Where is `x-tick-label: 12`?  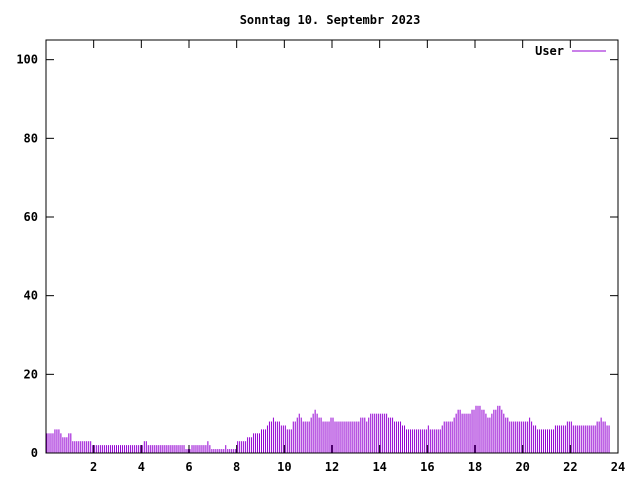
x-tick-label: 12 is located at coordinates (332, 467).